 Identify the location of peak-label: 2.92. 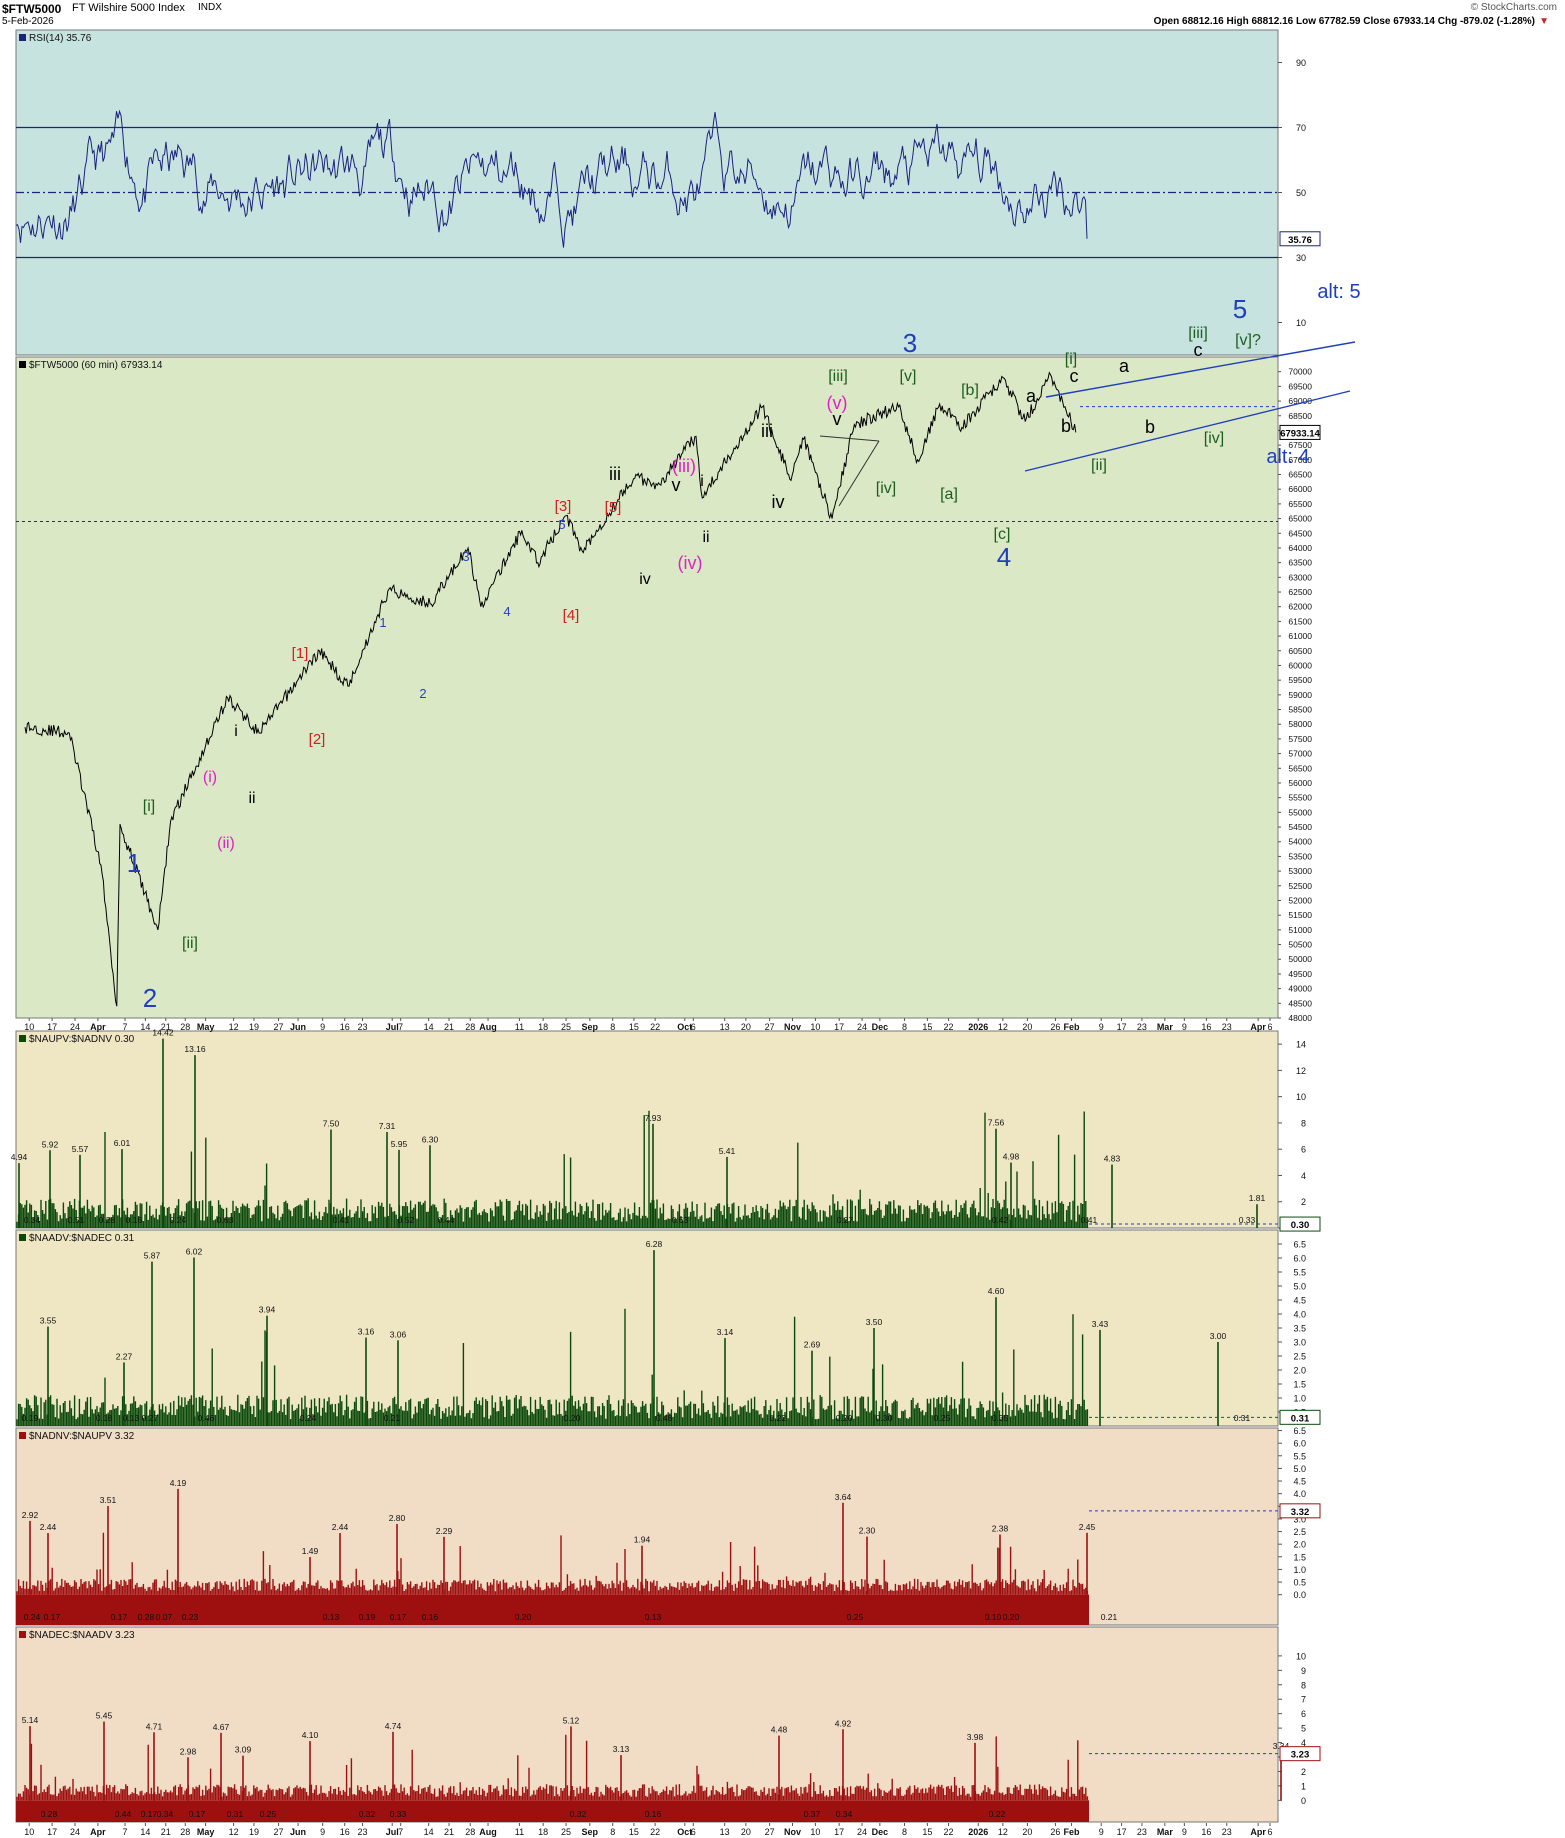
(30, 1515).